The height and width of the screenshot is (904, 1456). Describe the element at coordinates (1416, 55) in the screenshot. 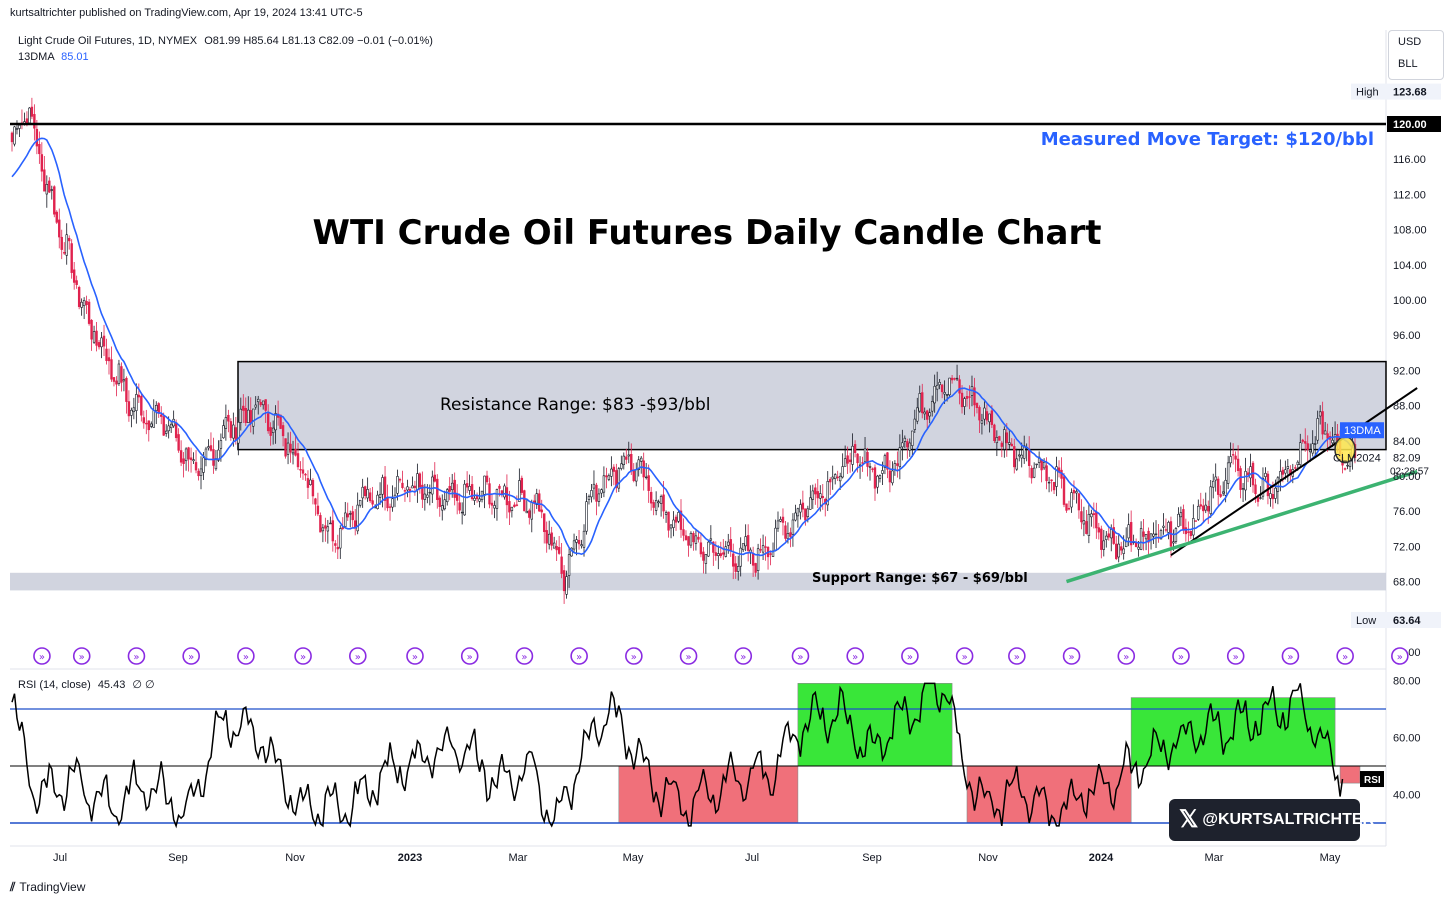

I see `currency-unit-selector: USD BLL` at that location.